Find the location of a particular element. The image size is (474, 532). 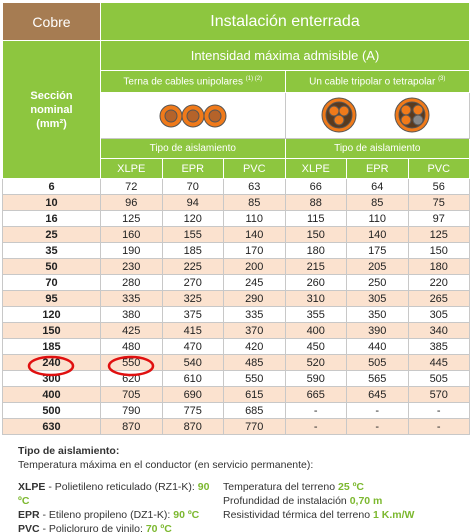

corner-cell: Cobre is located at coordinates (51, 21).